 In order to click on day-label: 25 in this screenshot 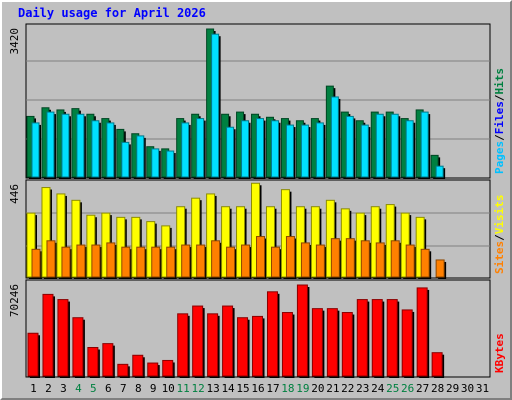, I will do `click(392, 388)`.